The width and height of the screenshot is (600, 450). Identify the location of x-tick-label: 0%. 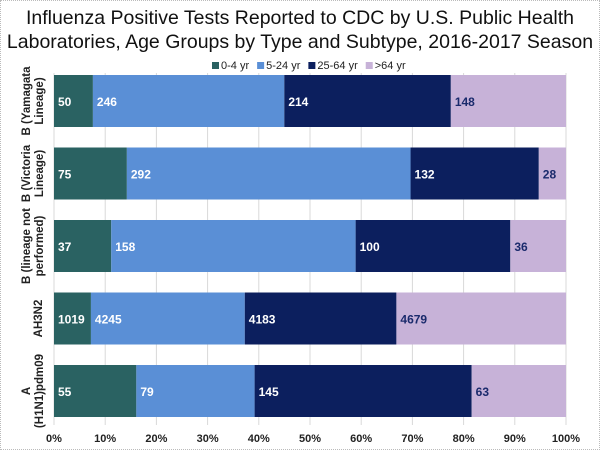
(54, 439).